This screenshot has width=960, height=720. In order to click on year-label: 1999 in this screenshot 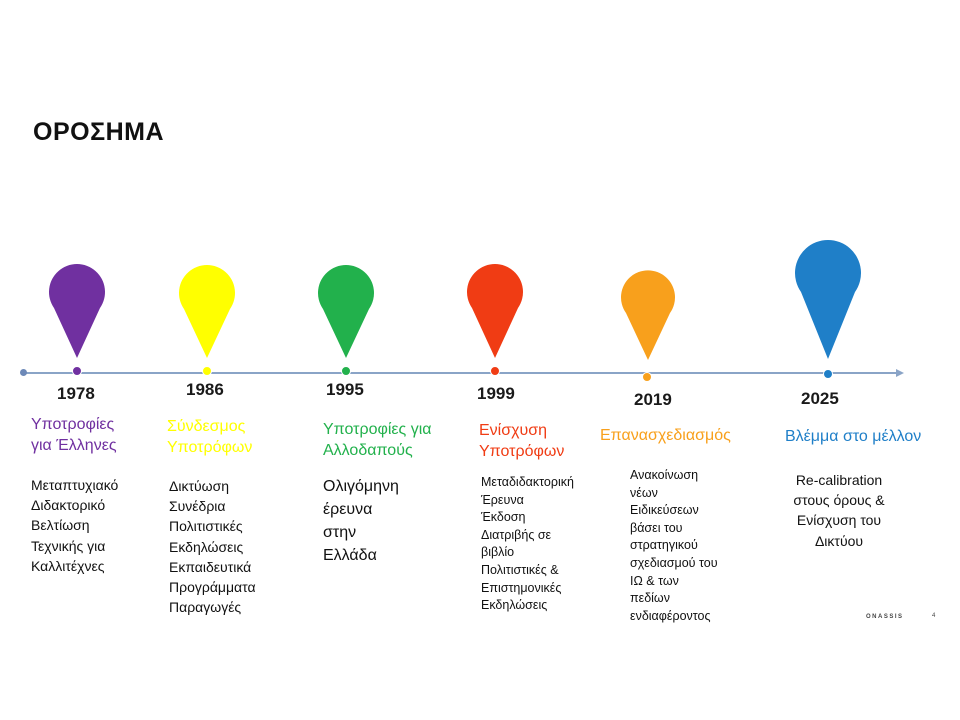, I will do `click(496, 393)`.